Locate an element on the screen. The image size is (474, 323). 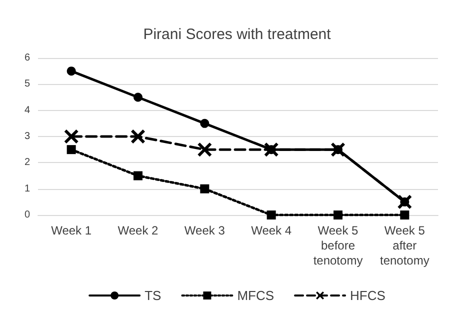
chart-title: Pirani Scores with treatment is located at coordinates (237, 34).